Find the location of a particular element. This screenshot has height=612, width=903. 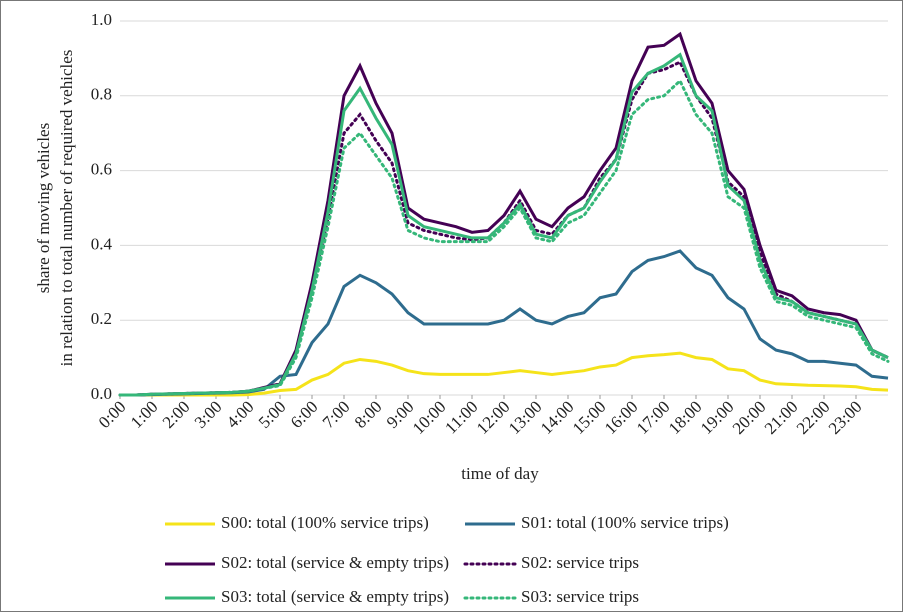

data-line is located at coordinates (504, 374).